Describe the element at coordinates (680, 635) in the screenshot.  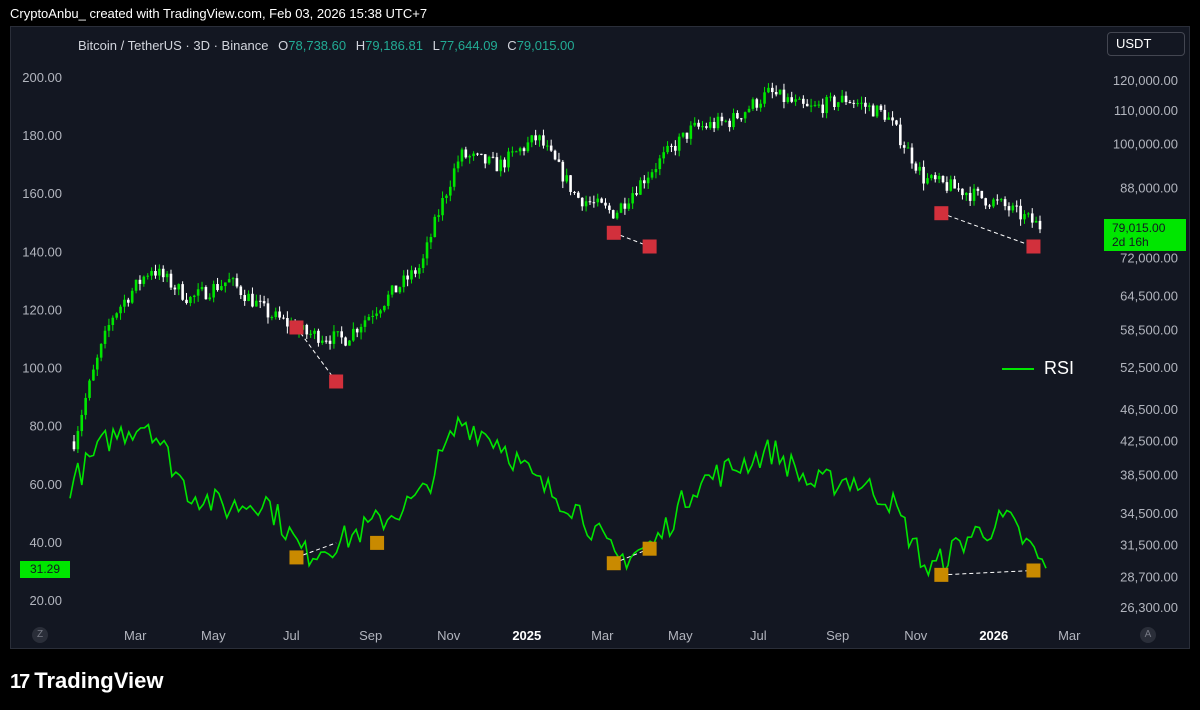
I see `time-axis-tick: May` at that location.